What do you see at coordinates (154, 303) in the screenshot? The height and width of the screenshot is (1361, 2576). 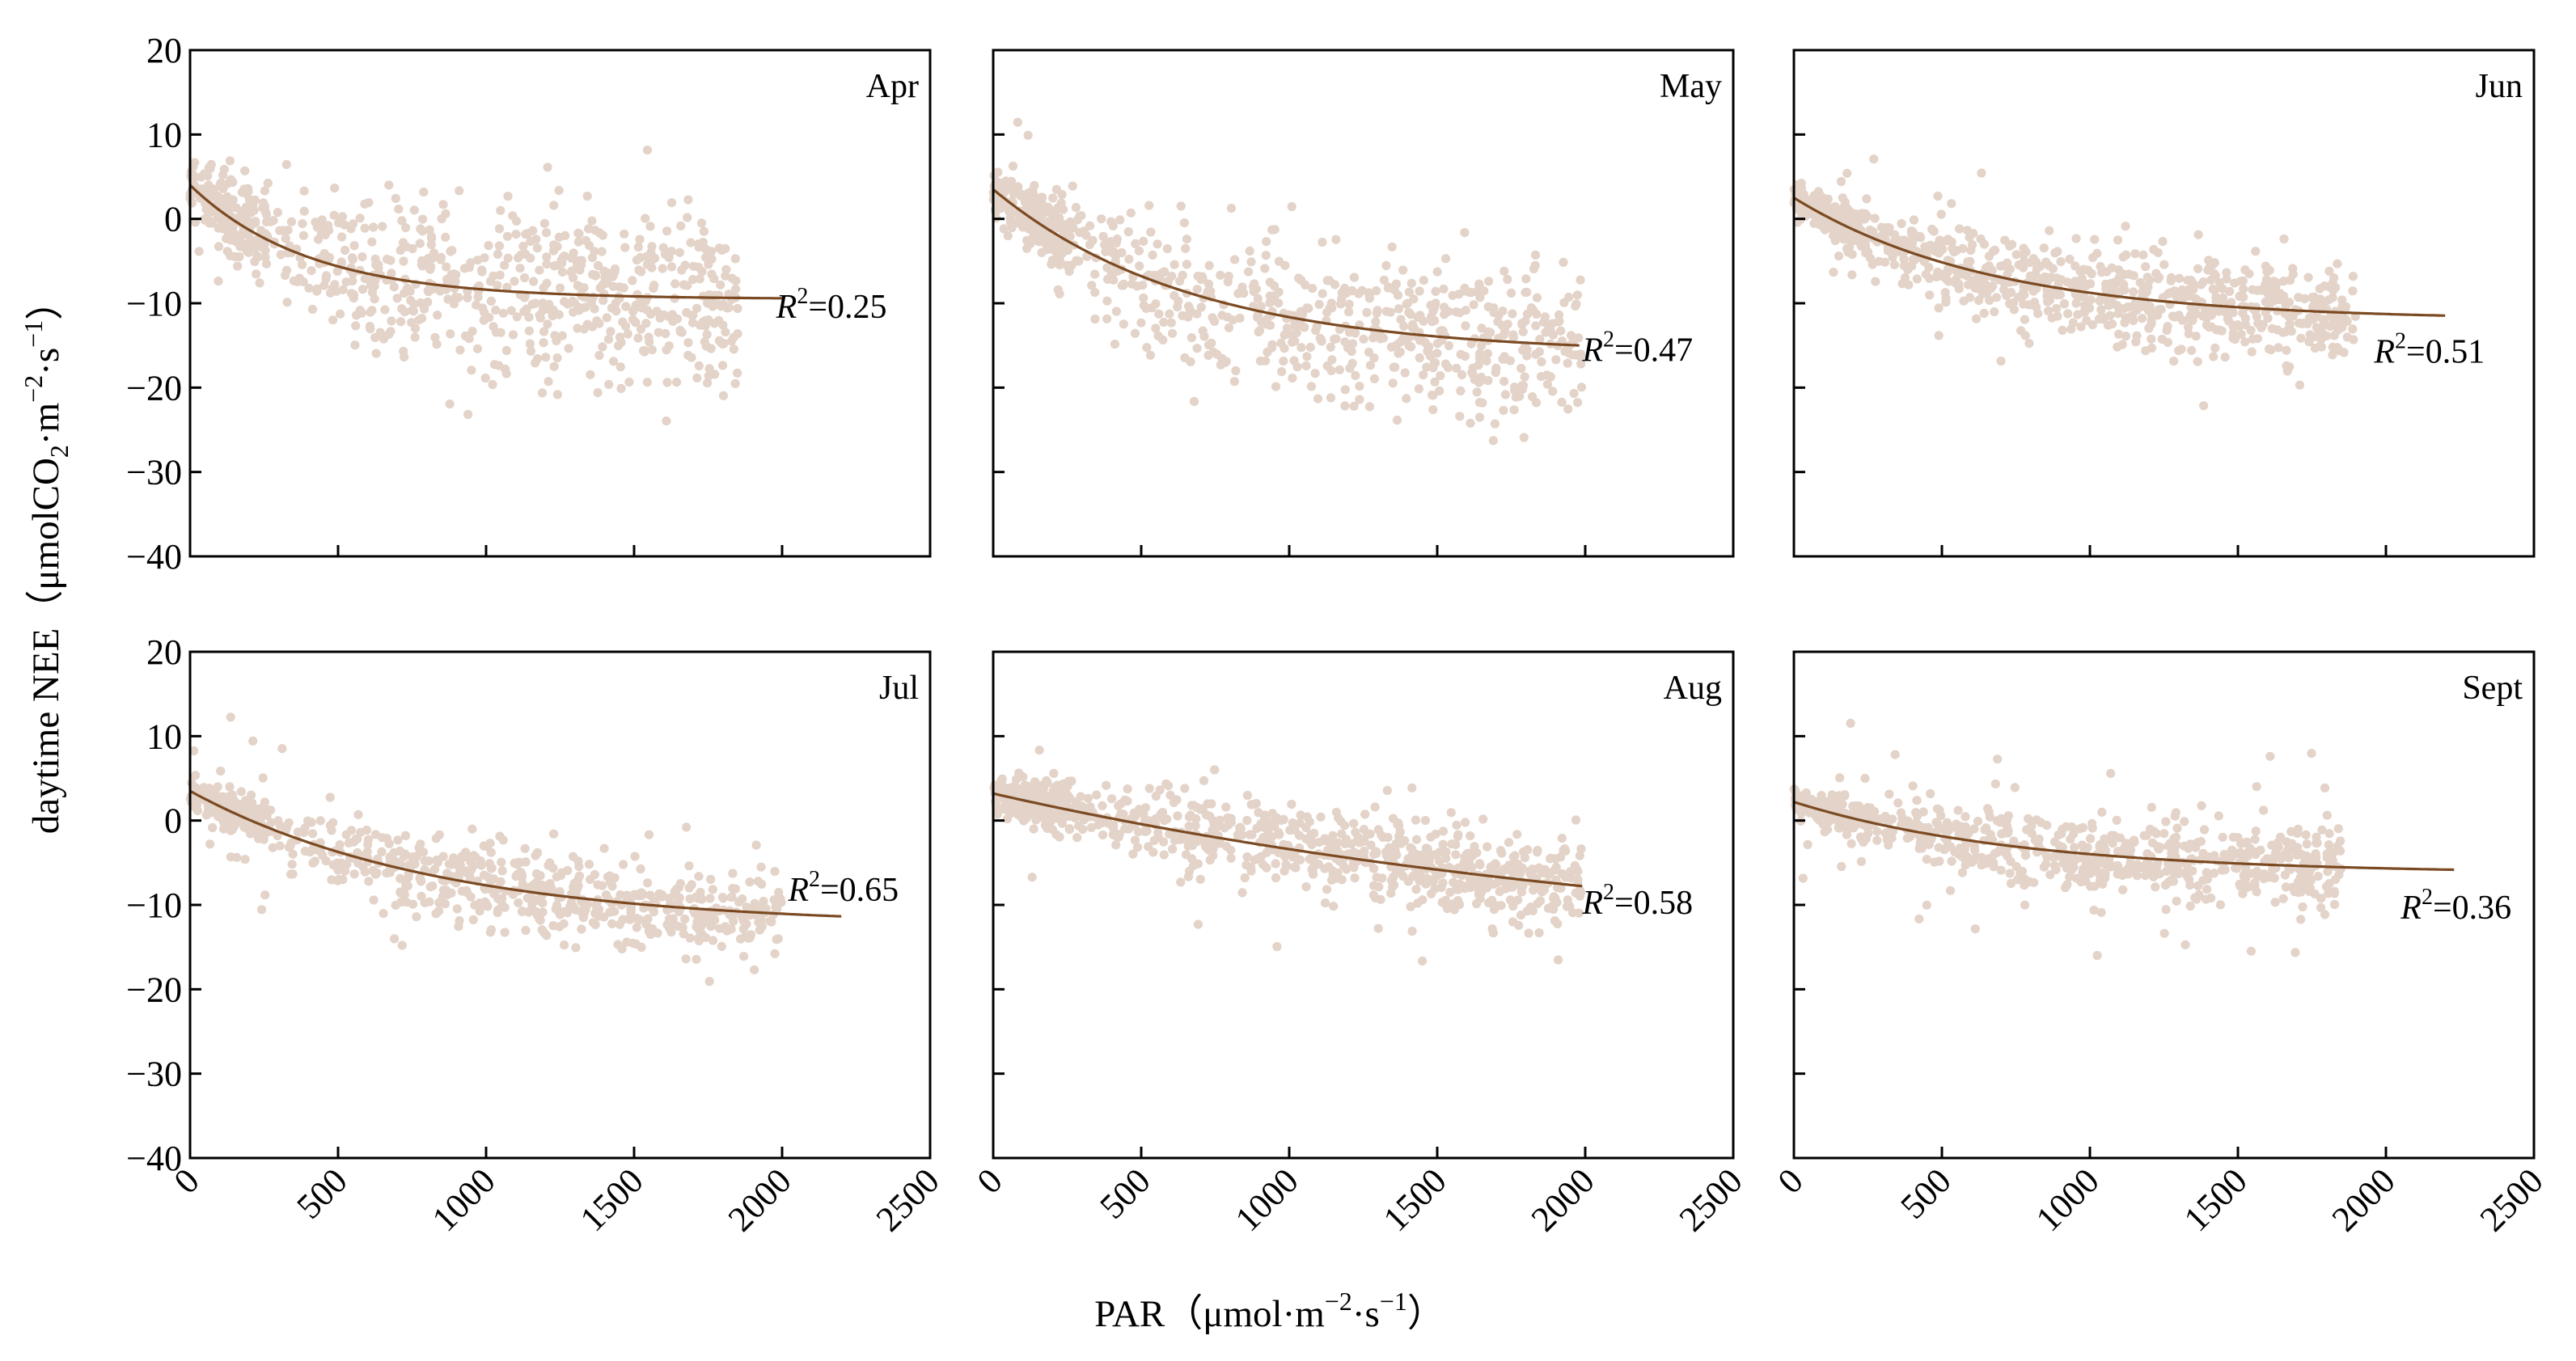 I see `y-tick-label: −10` at bounding box center [154, 303].